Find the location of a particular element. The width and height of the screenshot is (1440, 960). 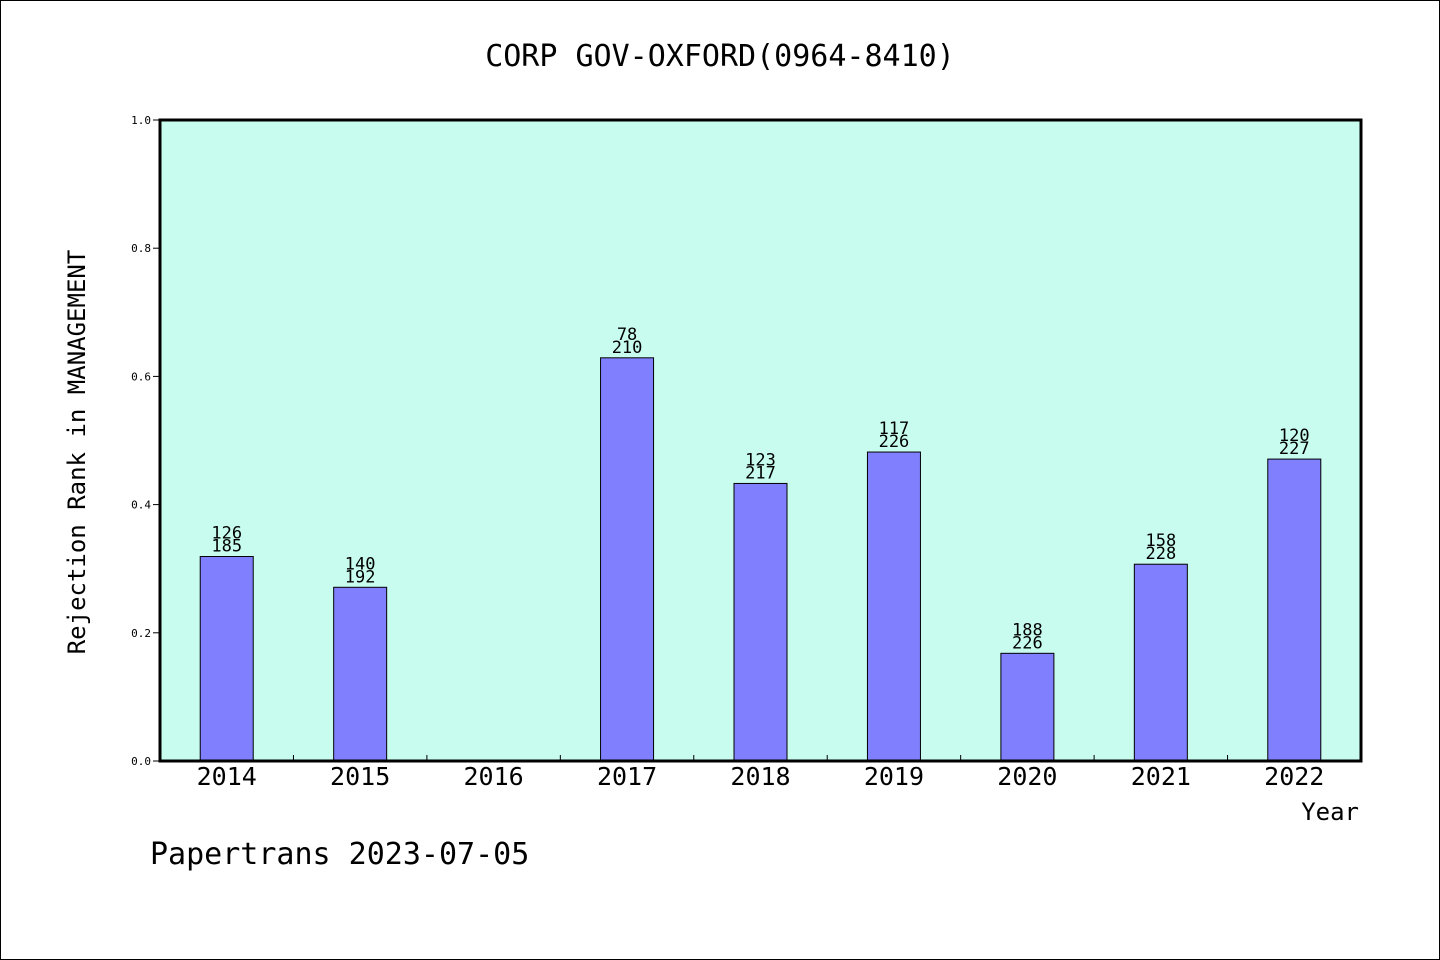

bar-2014 is located at coordinates (226, 659).